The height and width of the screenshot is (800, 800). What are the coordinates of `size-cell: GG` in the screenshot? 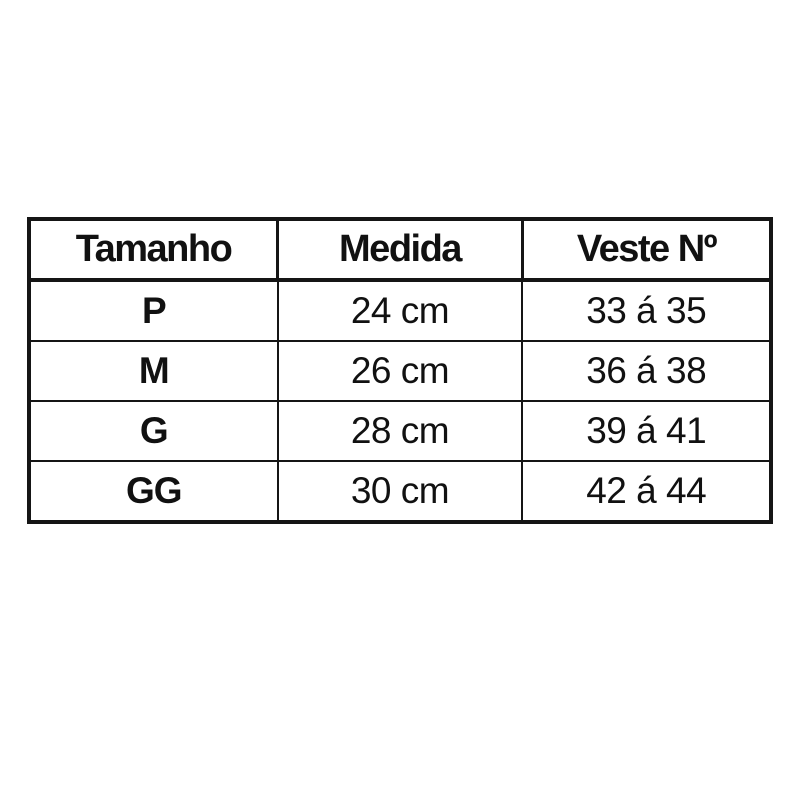 It's located at (153, 491).